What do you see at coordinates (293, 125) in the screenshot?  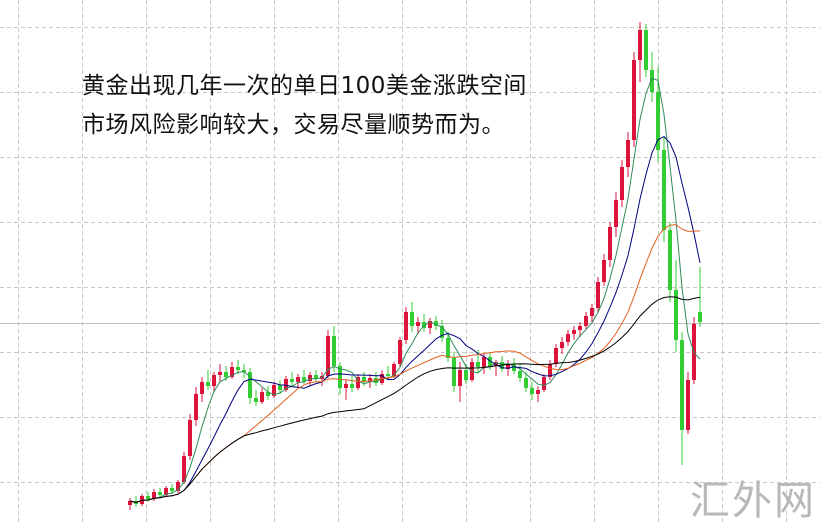 I see `annotation-line-2: 市场风险影响较大，交易尽量顺势而为。` at bounding box center [293, 125].